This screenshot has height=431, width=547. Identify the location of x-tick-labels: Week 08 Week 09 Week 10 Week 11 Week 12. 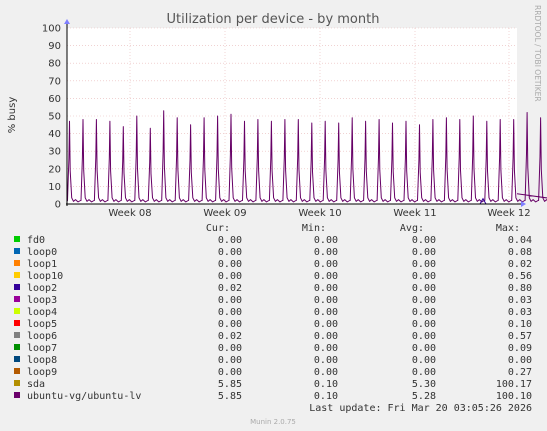
(319, 213).